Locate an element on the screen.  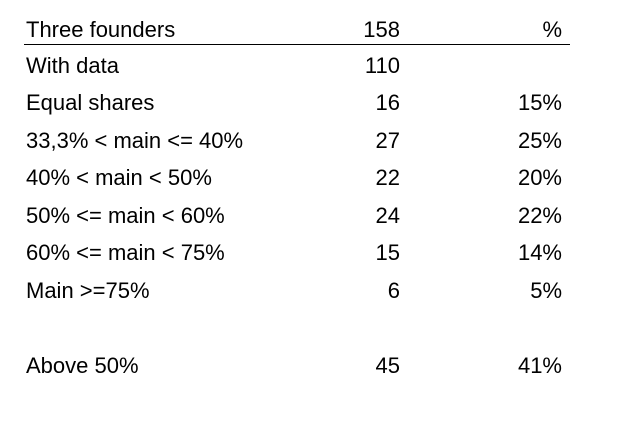
row-label: 50% <= main < 60% is located at coordinates (125, 215).